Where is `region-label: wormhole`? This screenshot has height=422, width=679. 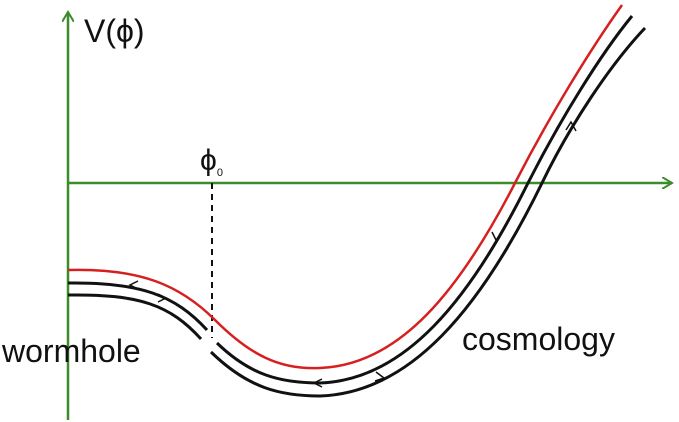 region-label: wormhole is located at coordinates (71, 351).